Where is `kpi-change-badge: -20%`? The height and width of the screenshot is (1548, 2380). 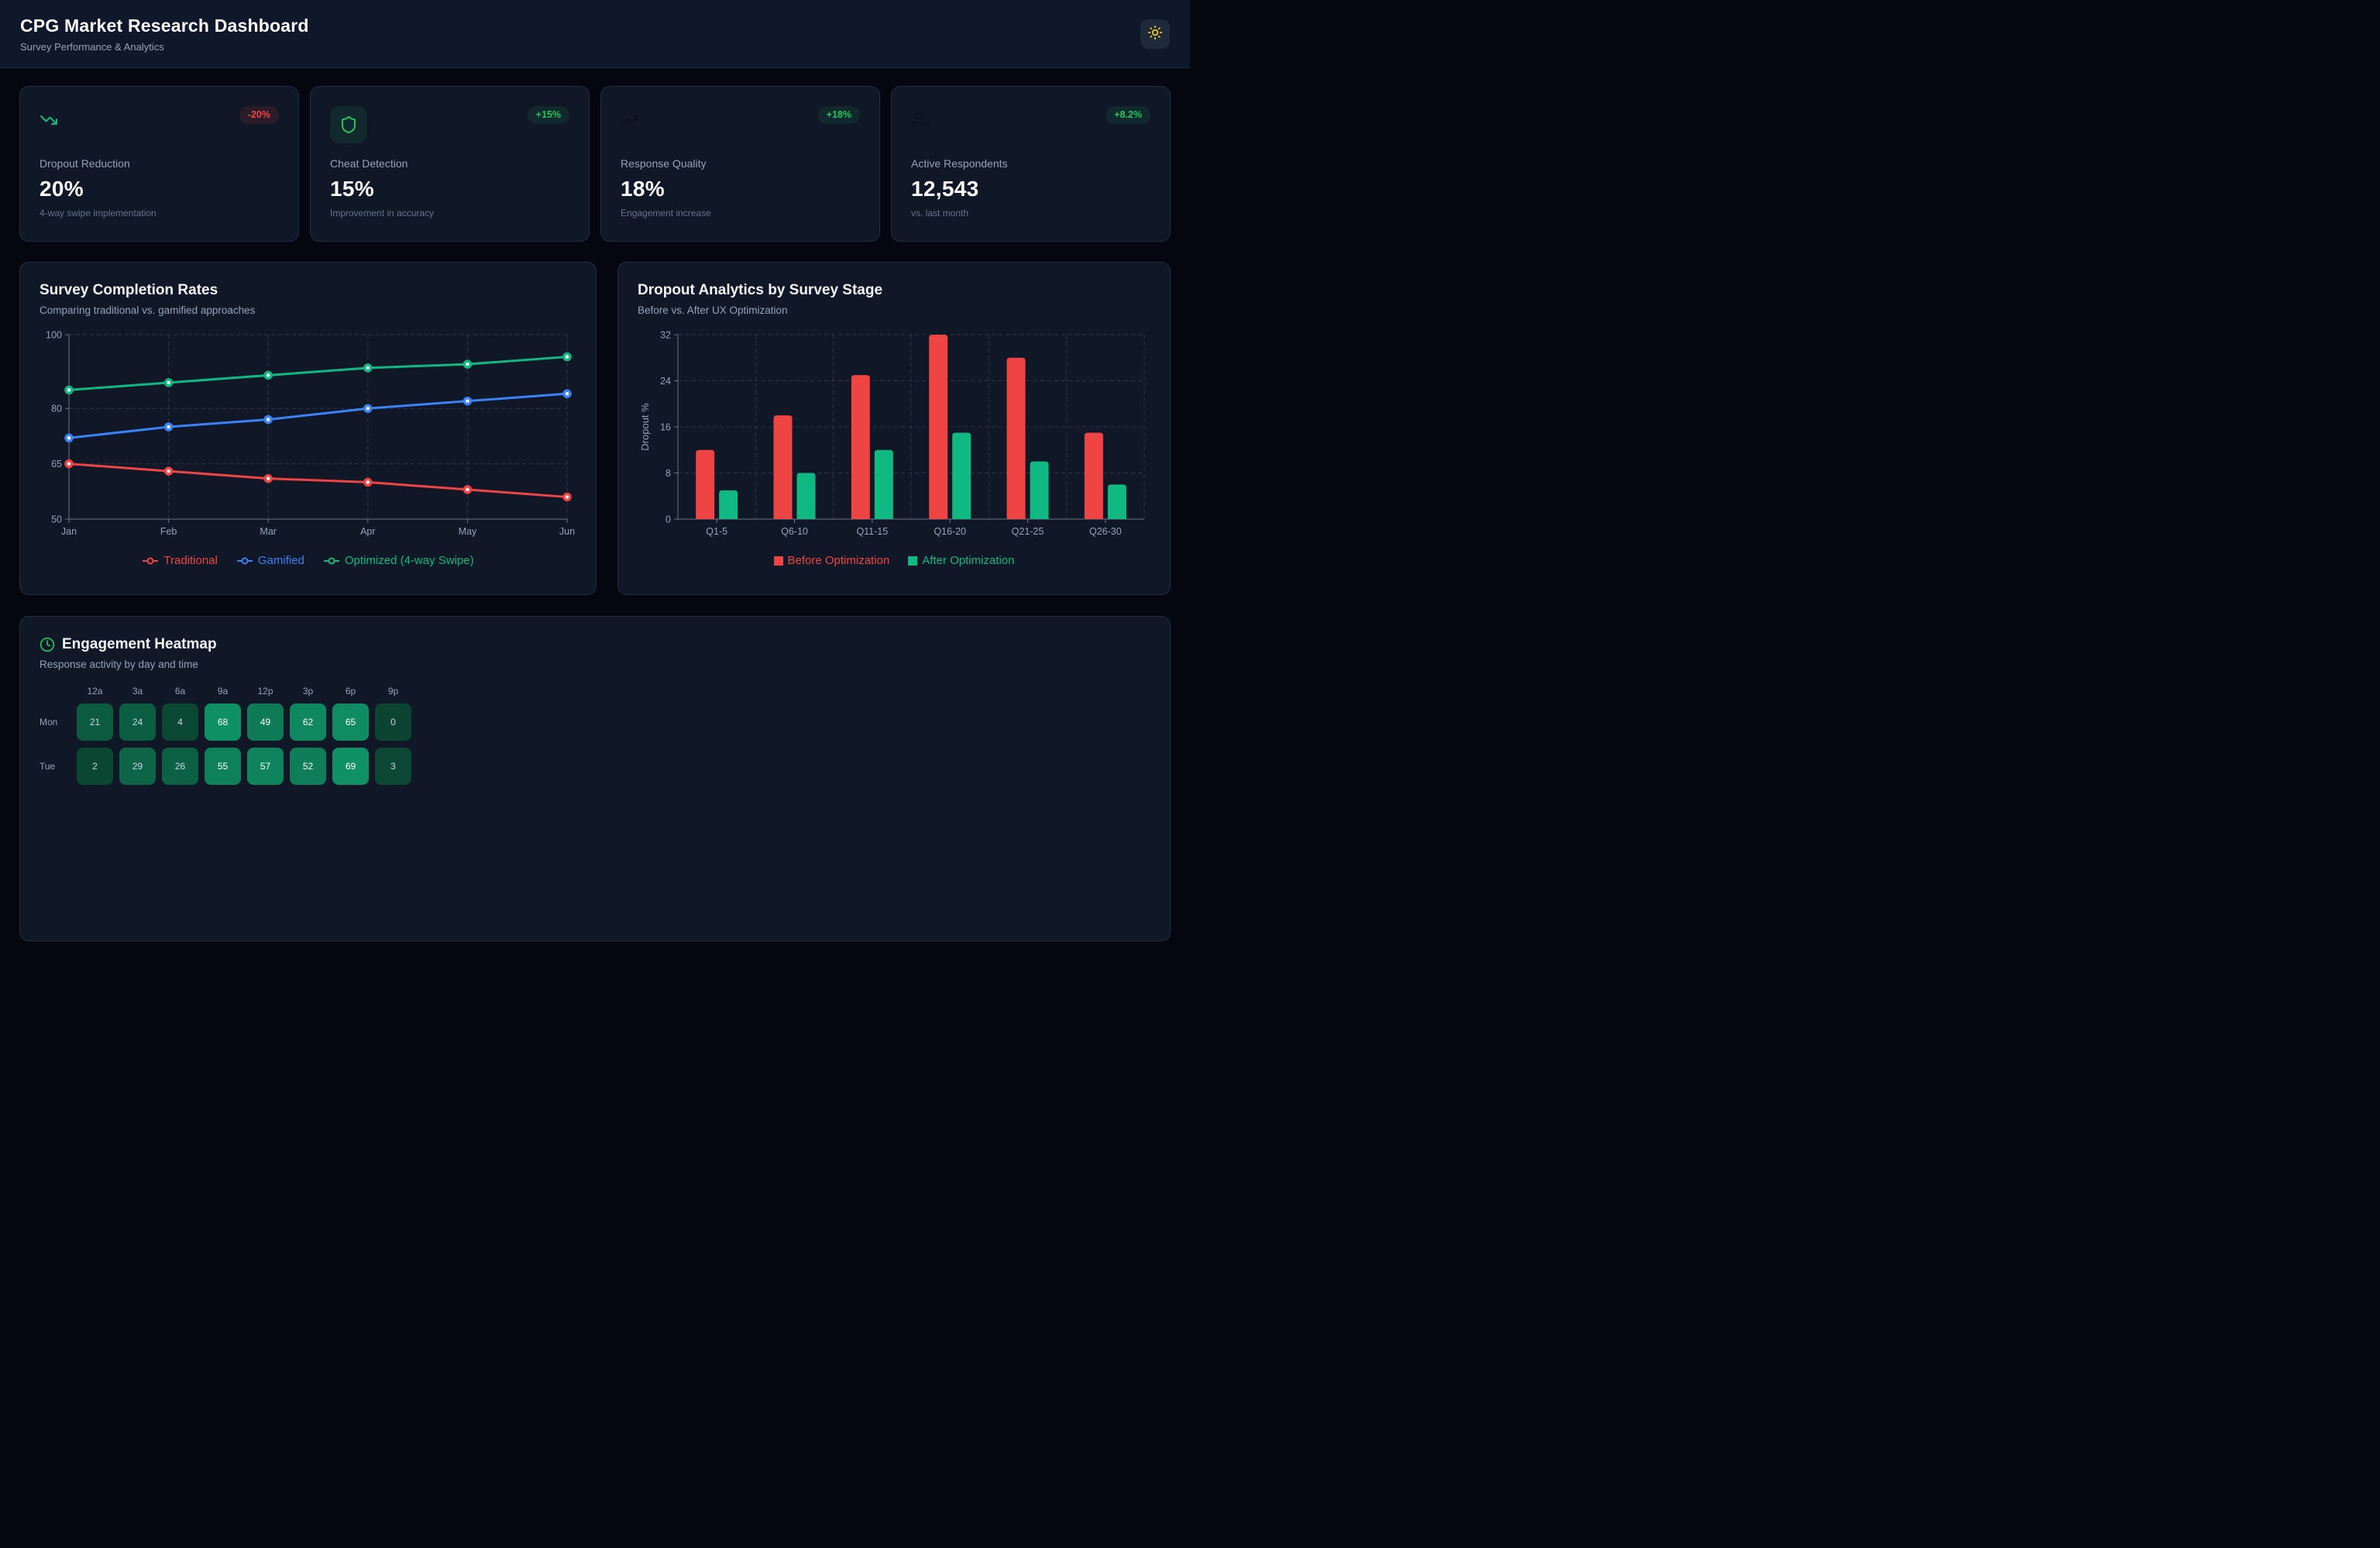
kpi-change-badge: -20% is located at coordinates (259, 115).